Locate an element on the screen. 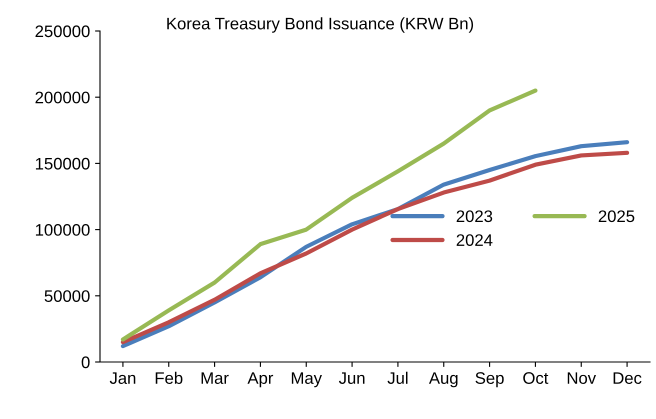 Image resolution: width=656 pixels, height=419 pixels. x-tick-label: Jan is located at coordinates (123, 378).